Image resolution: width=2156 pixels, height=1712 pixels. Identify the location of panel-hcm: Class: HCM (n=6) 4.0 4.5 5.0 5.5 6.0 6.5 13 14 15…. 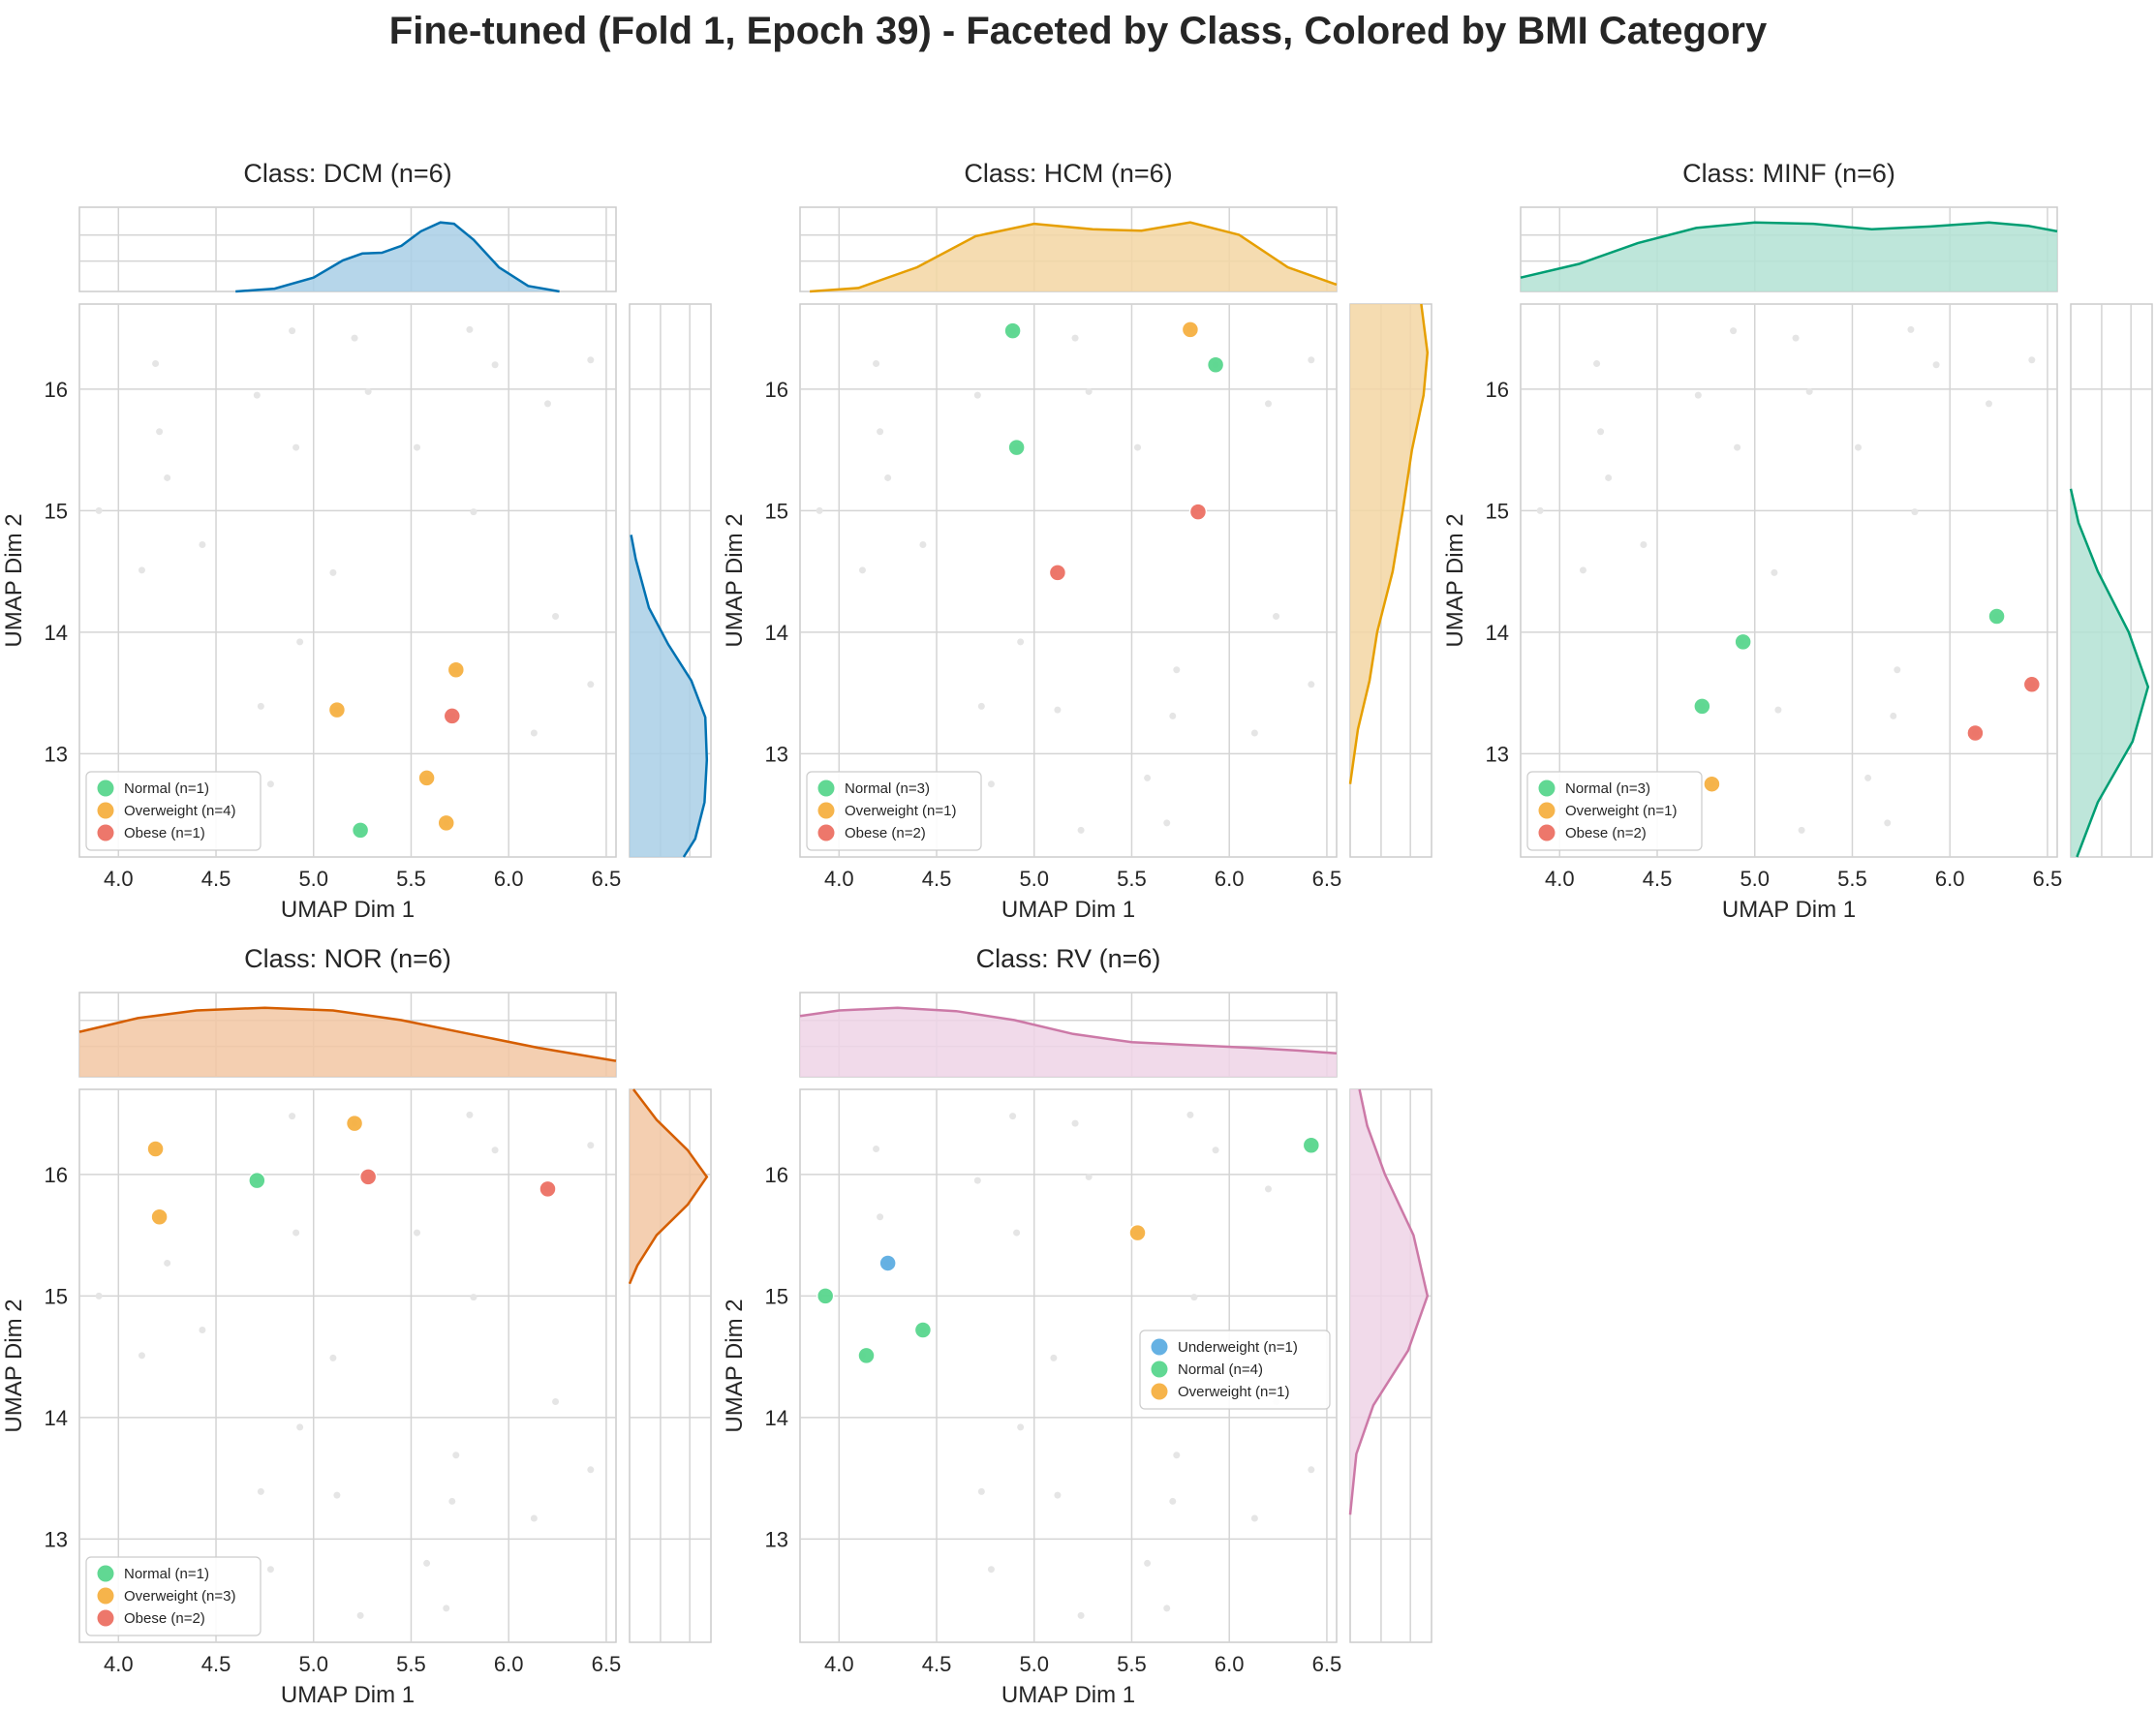
(1077, 541).